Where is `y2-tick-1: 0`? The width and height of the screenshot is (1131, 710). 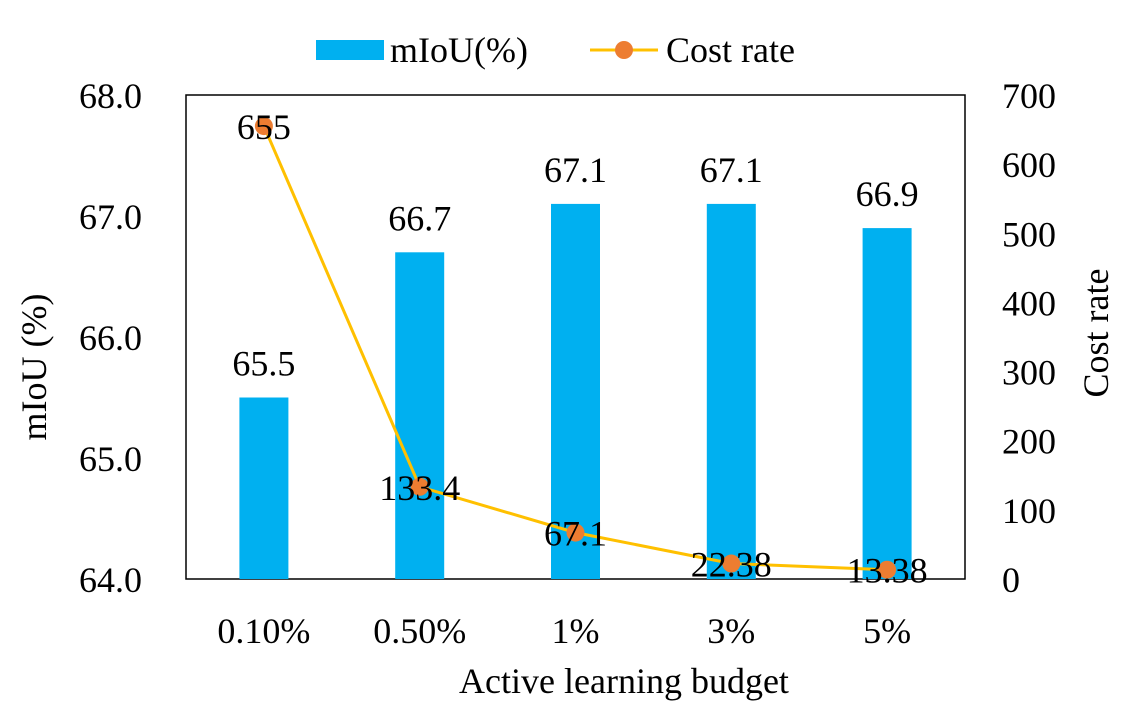 y2-tick-1: 0 is located at coordinates (1011, 580).